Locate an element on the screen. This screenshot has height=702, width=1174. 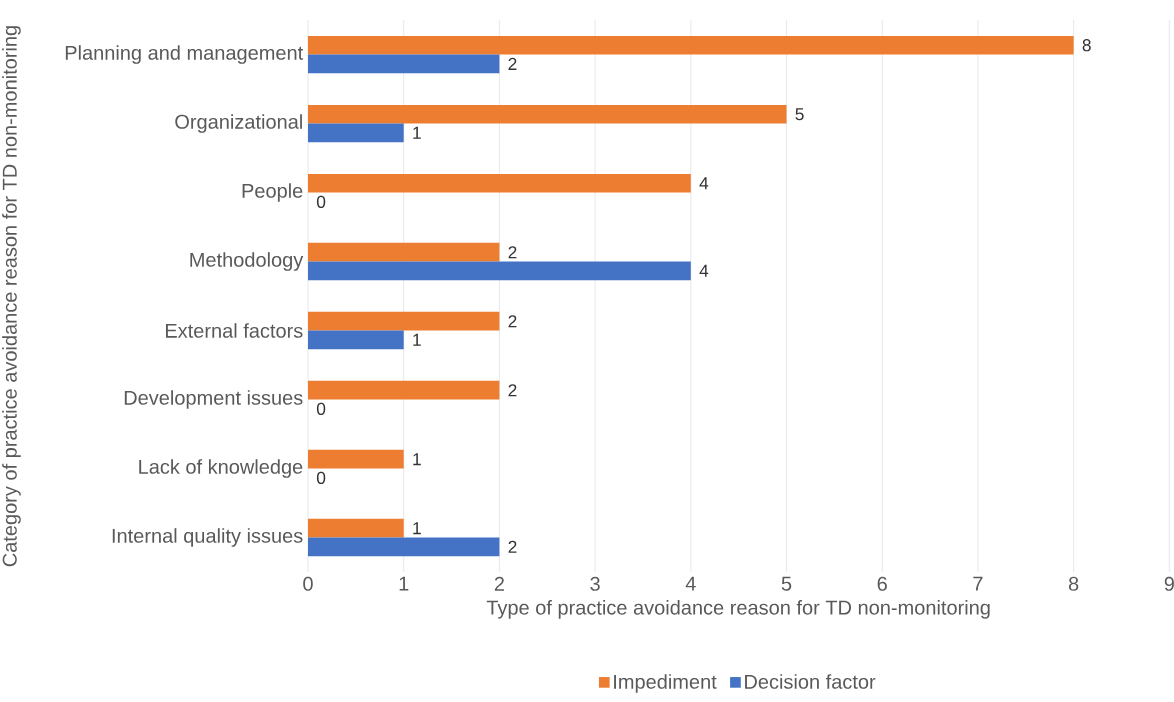
legend-label: Impediment is located at coordinates (665, 683).